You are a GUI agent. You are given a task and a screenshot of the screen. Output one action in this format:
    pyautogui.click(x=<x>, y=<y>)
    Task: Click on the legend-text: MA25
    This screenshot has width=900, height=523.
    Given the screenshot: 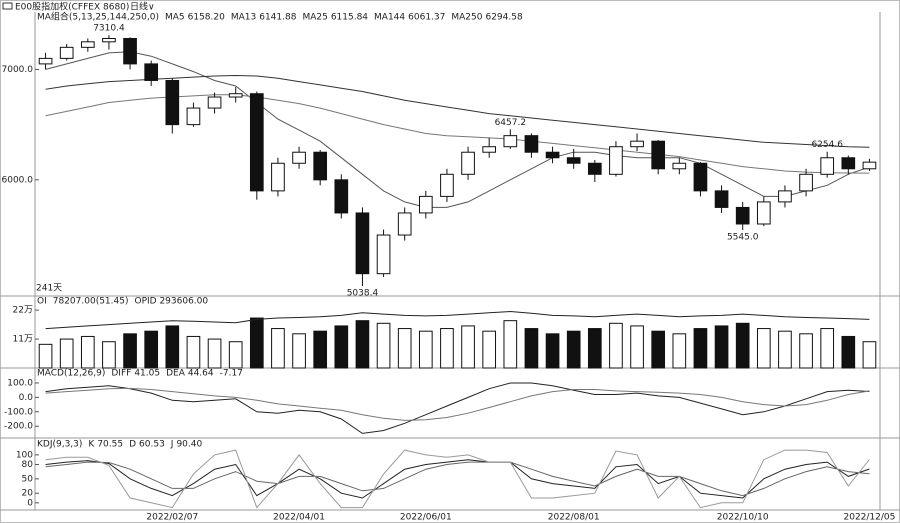 What is the action you would take?
    pyautogui.click(x=314, y=18)
    